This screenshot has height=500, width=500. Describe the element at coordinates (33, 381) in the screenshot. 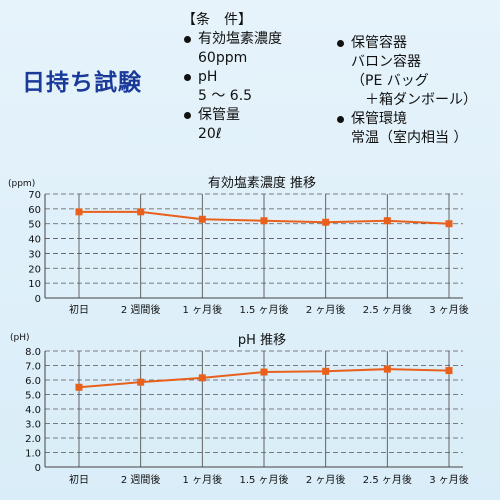

I see `y-tick-label: 6.0` at that location.